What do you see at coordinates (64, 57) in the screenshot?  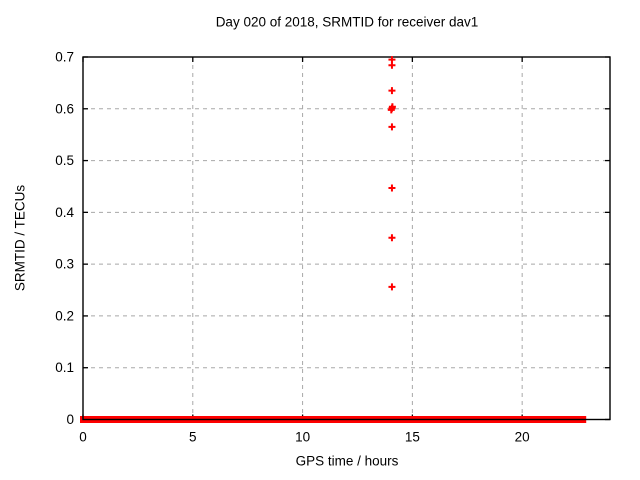 I see `y-tick-label: 0.7` at bounding box center [64, 57].